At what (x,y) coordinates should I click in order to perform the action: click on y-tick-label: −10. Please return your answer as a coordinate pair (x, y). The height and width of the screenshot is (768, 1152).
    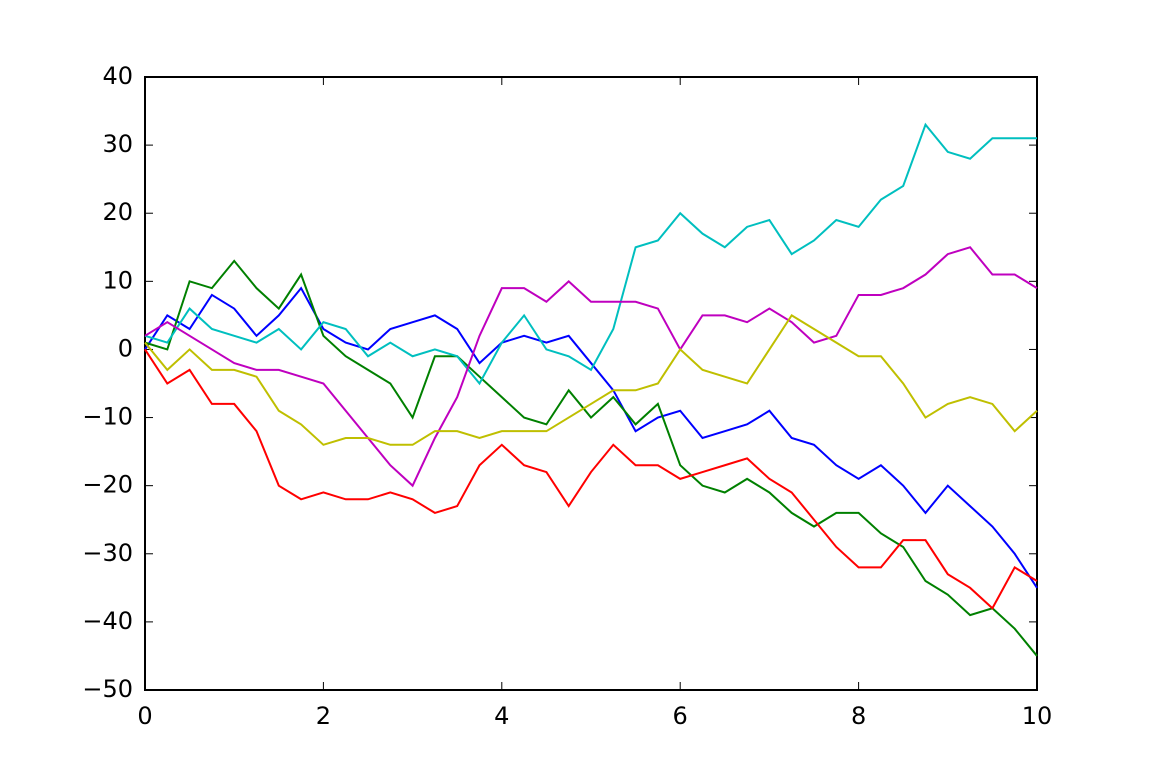
    Looking at the image, I should click on (107, 417).